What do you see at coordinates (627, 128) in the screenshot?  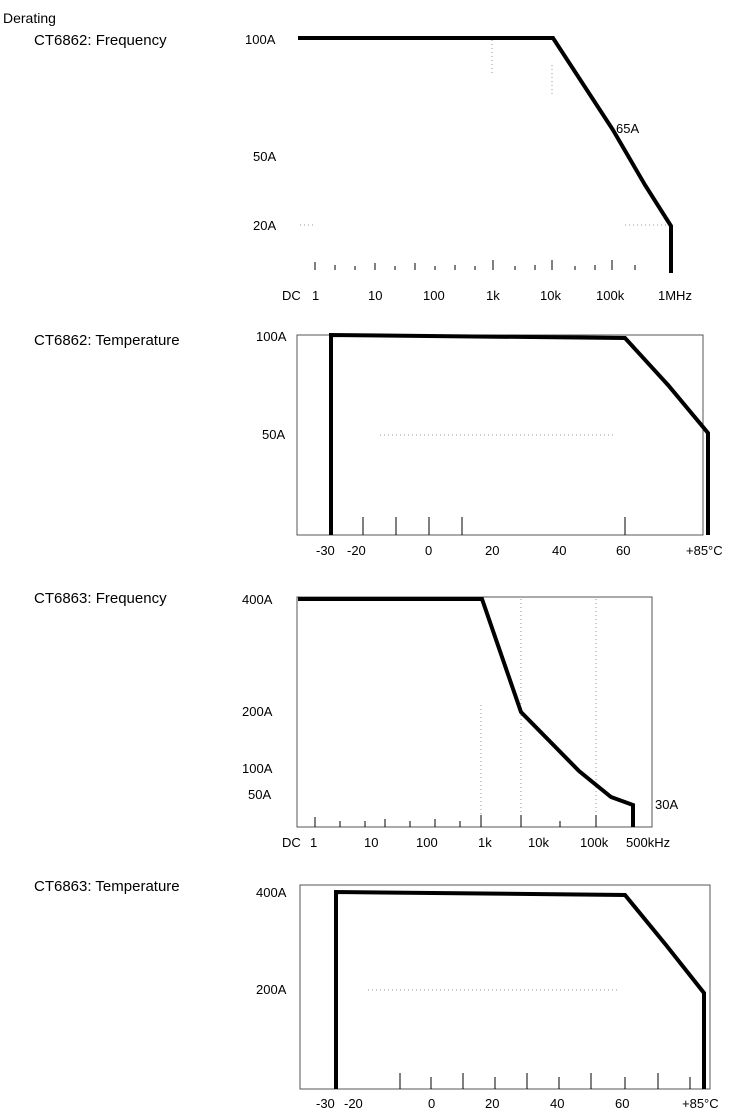 I see `annotation-65a: 65A` at bounding box center [627, 128].